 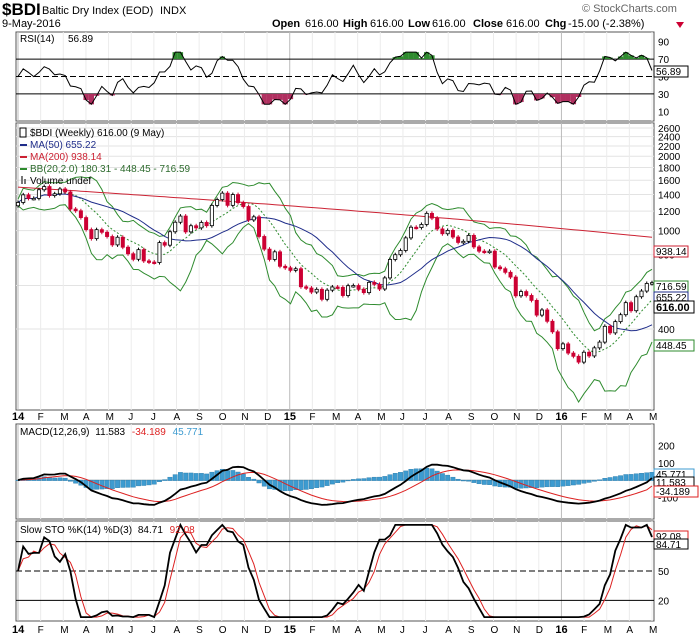 I want to click on macd-tick-label: 200, so click(x=666, y=447).